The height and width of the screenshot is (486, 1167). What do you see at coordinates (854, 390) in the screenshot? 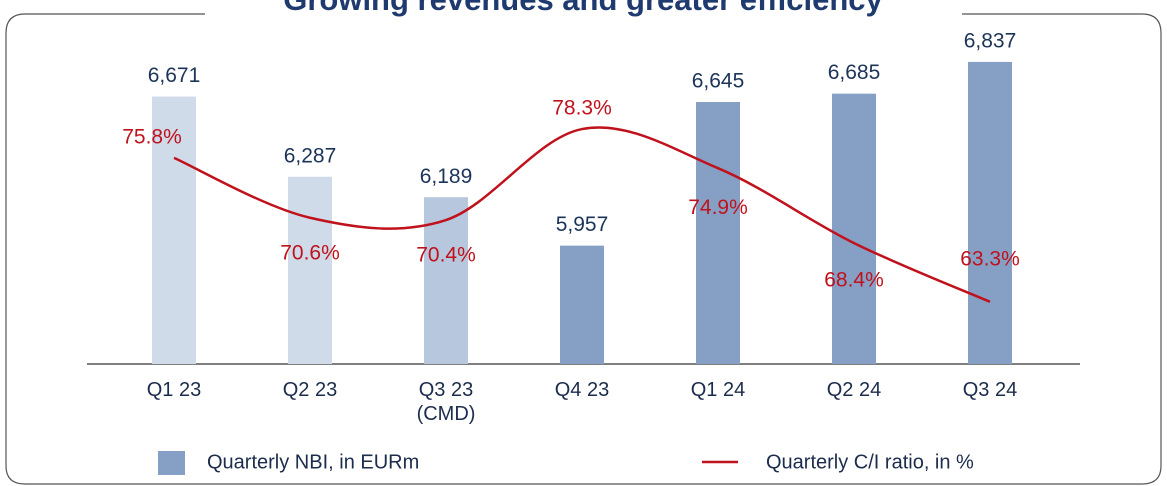
I see `x-tick-label: Q2 24` at bounding box center [854, 390].